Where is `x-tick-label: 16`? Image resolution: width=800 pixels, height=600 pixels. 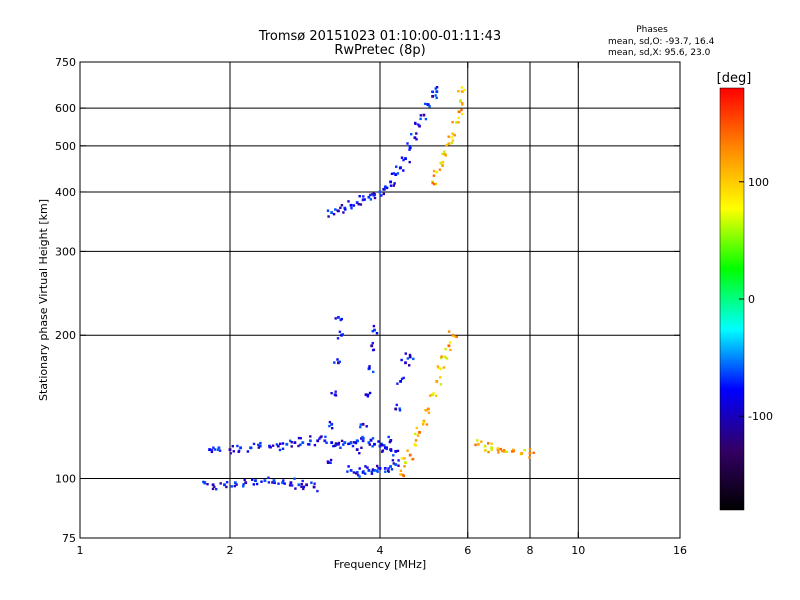
x-tick-label: 16 is located at coordinates (680, 550).